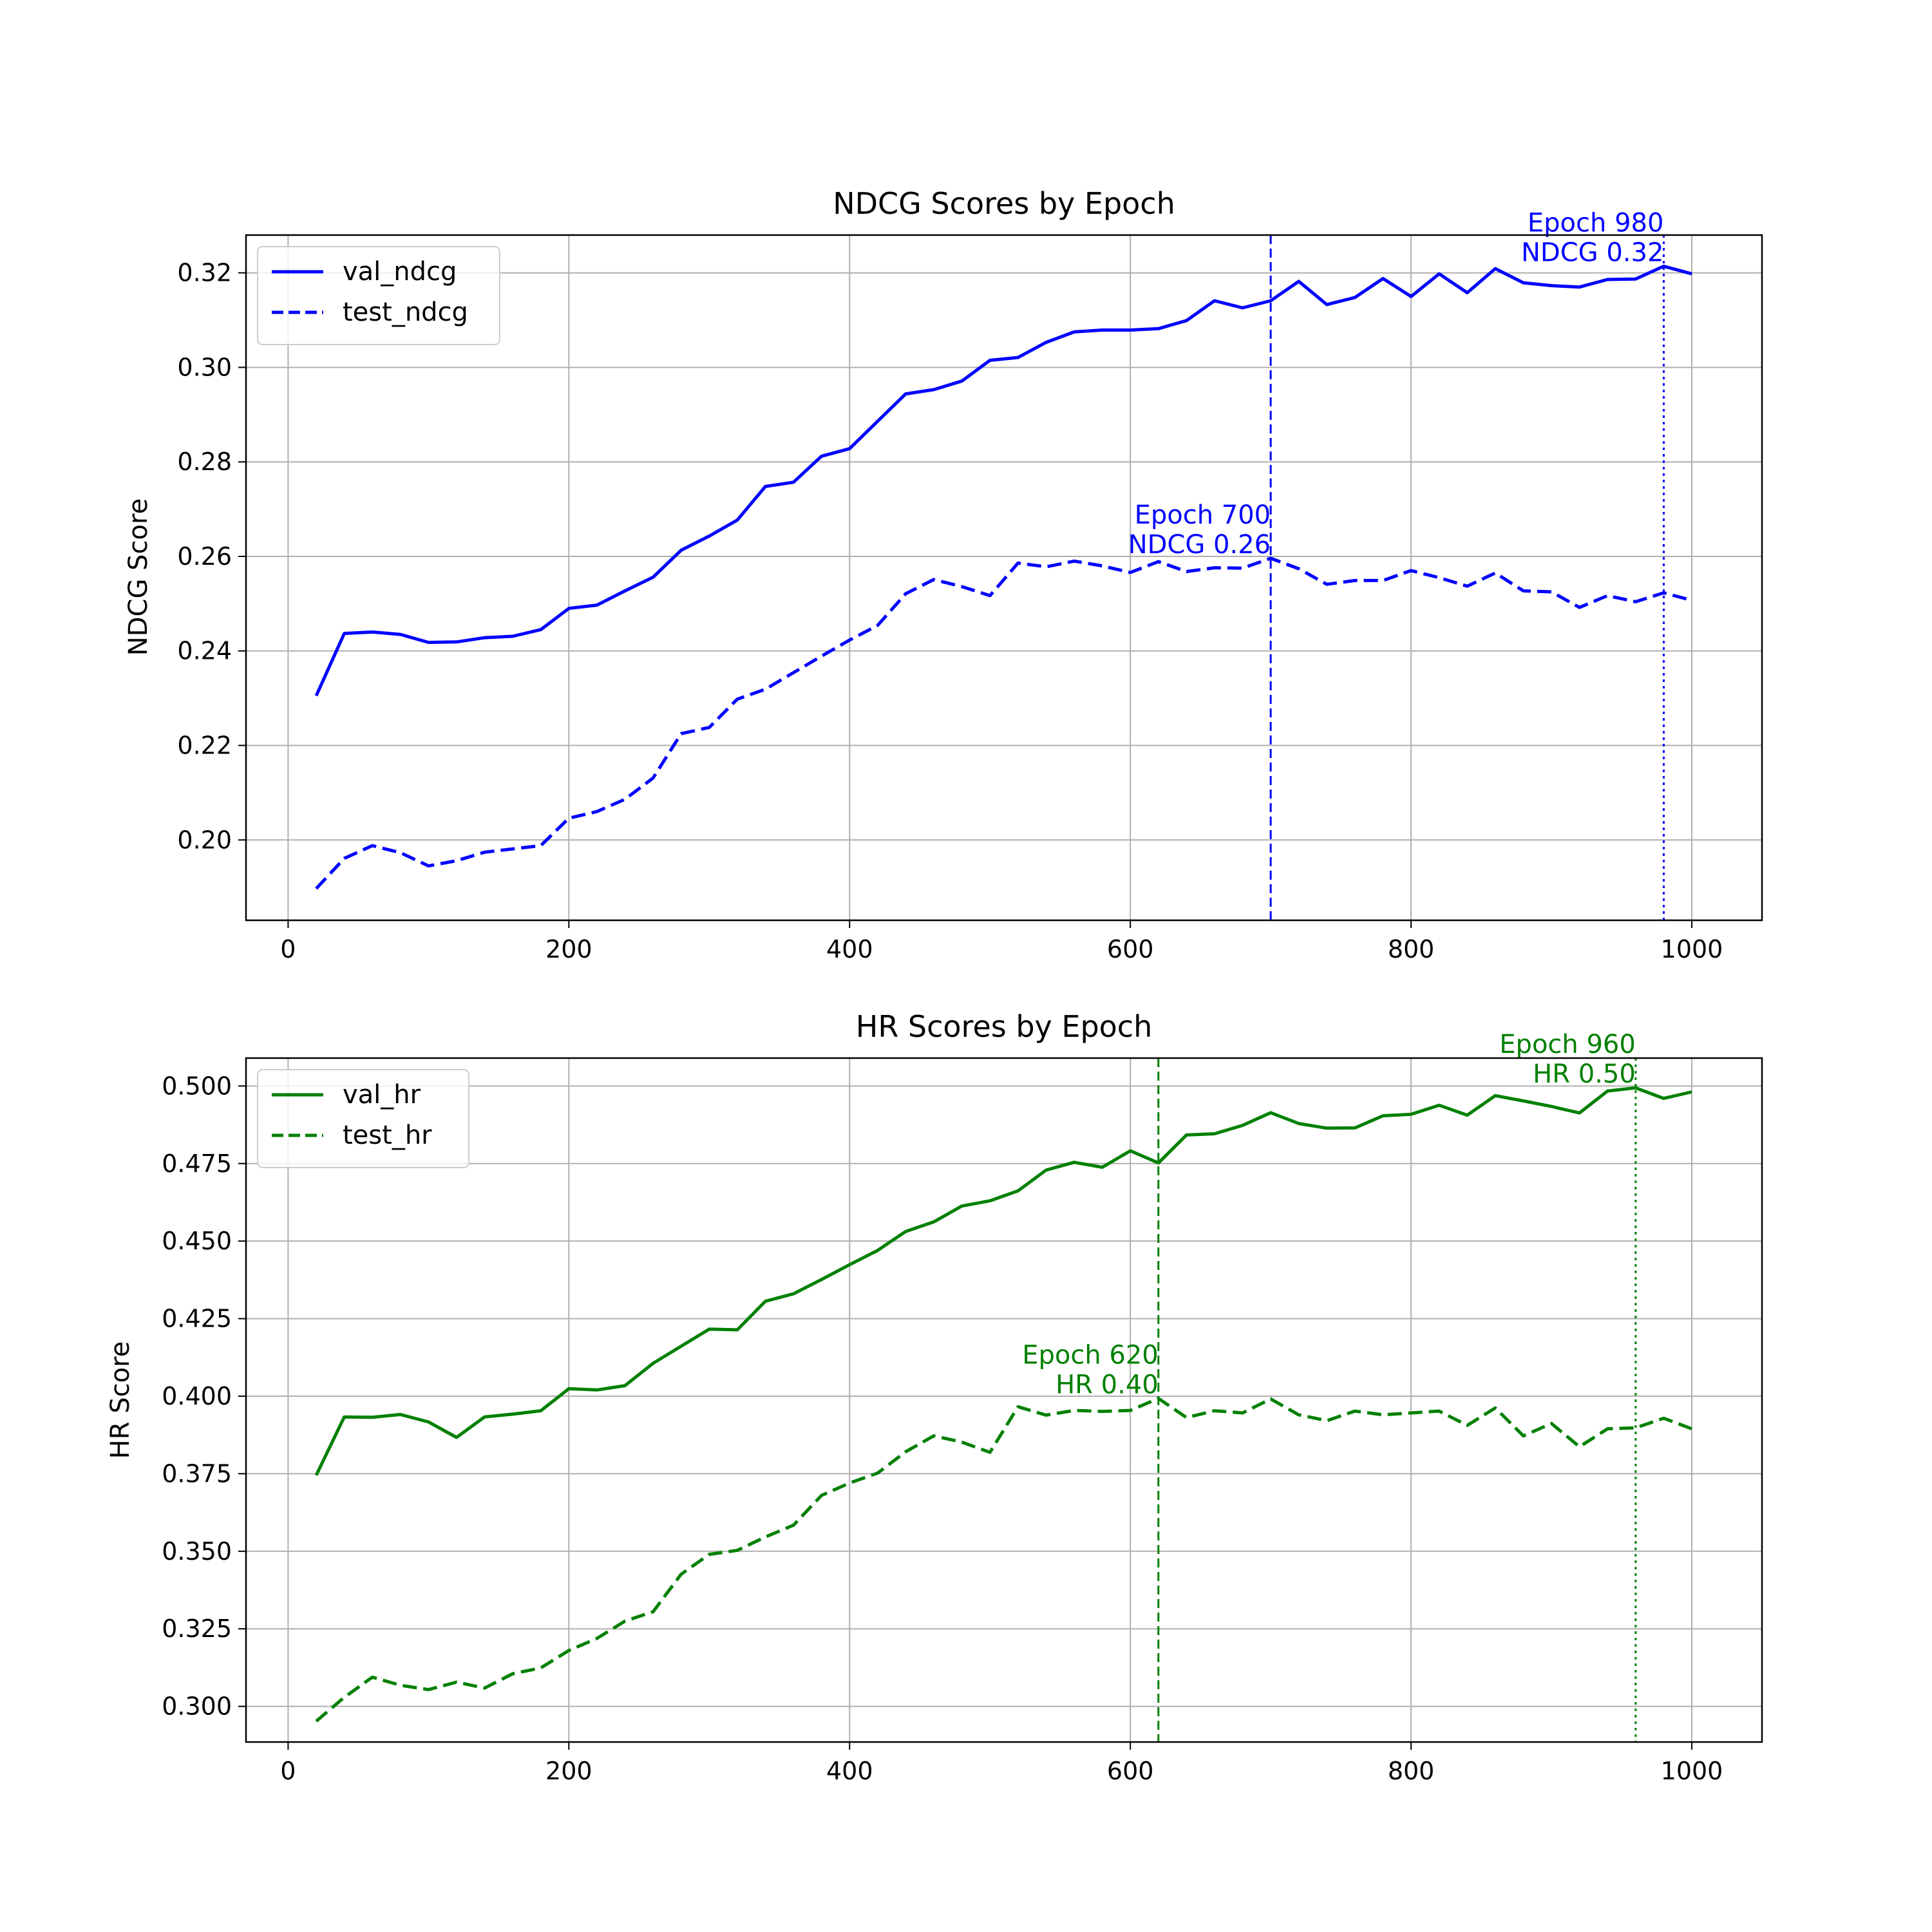 This screenshot has height=1932, width=1932. I want to click on hr-y-tick-label: 0.375, so click(197, 1473).